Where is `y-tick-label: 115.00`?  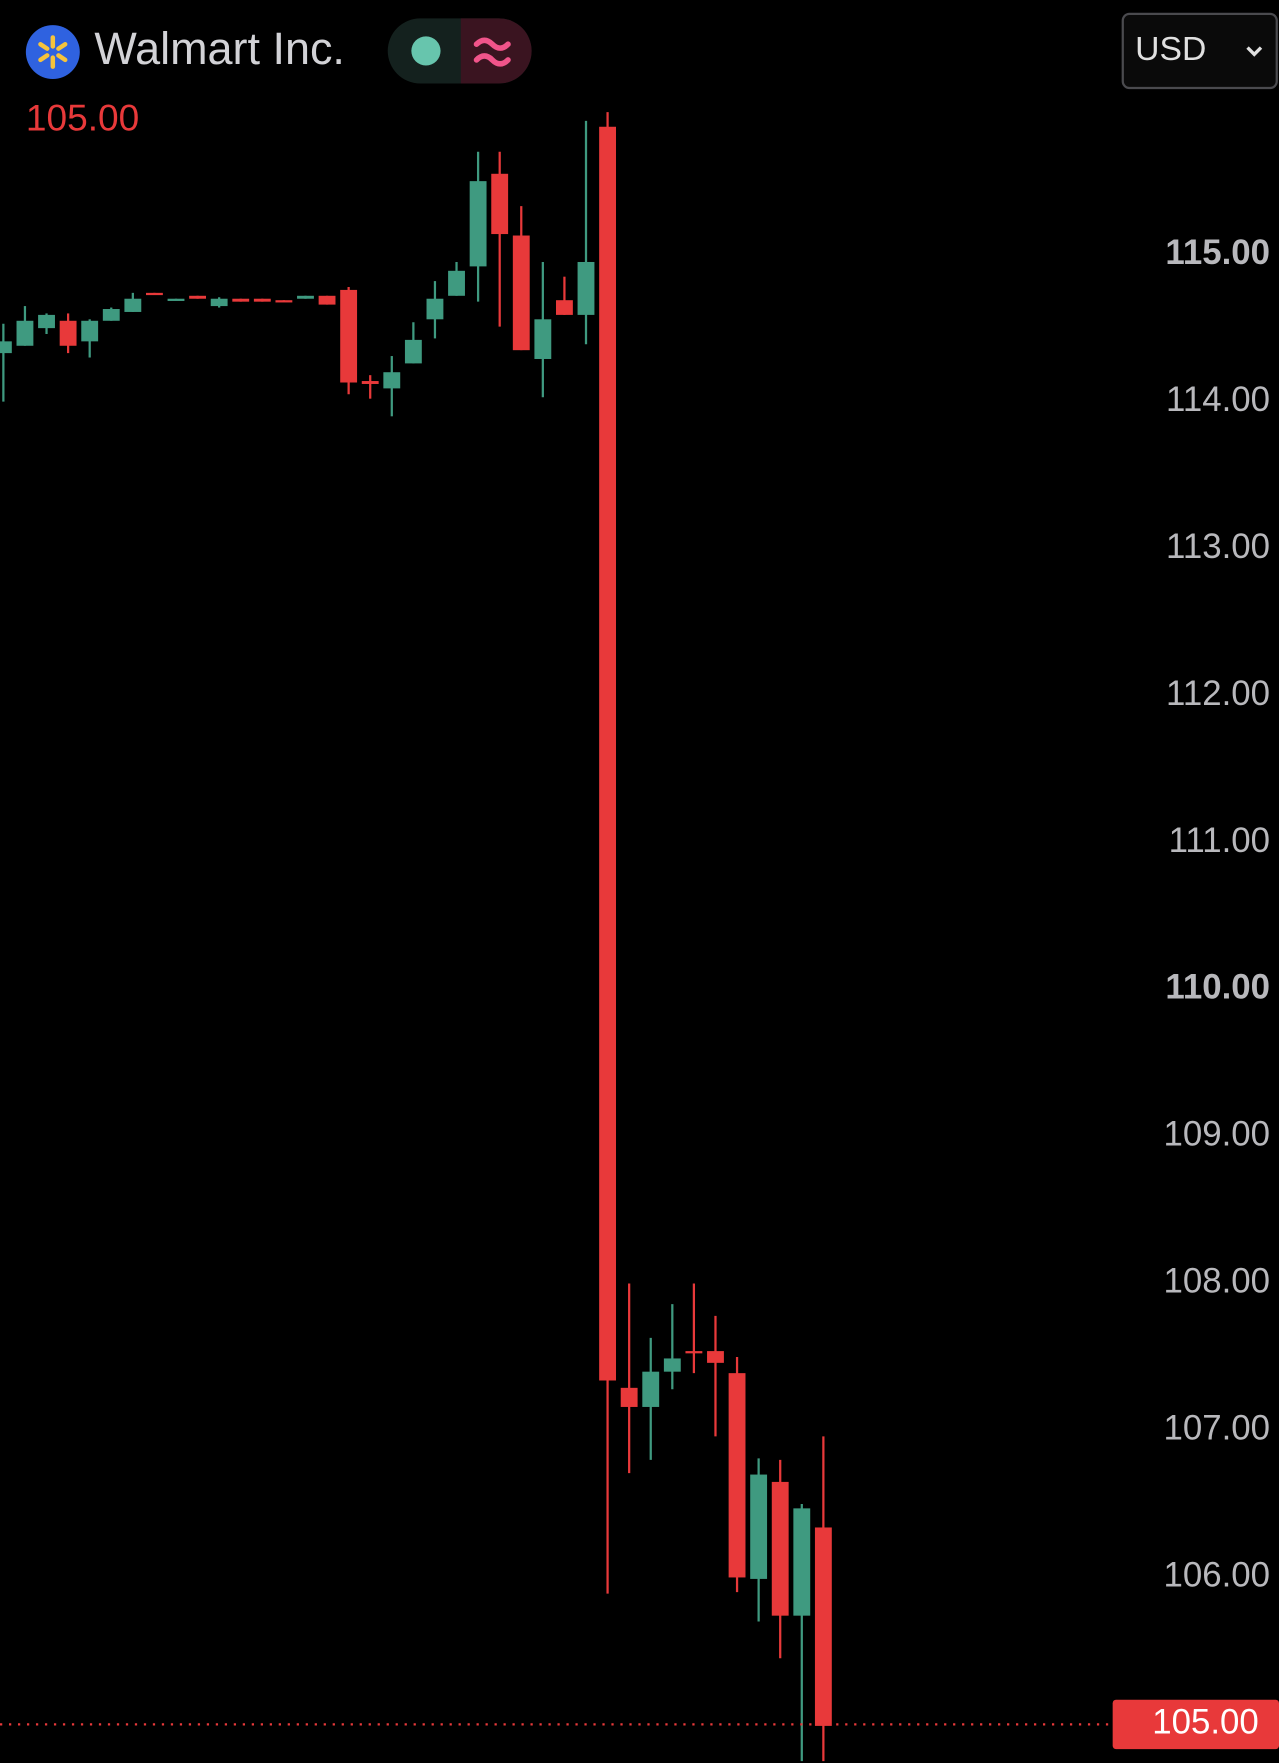
y-tick-label: 115.00 is located at coordinates (1217, 252).